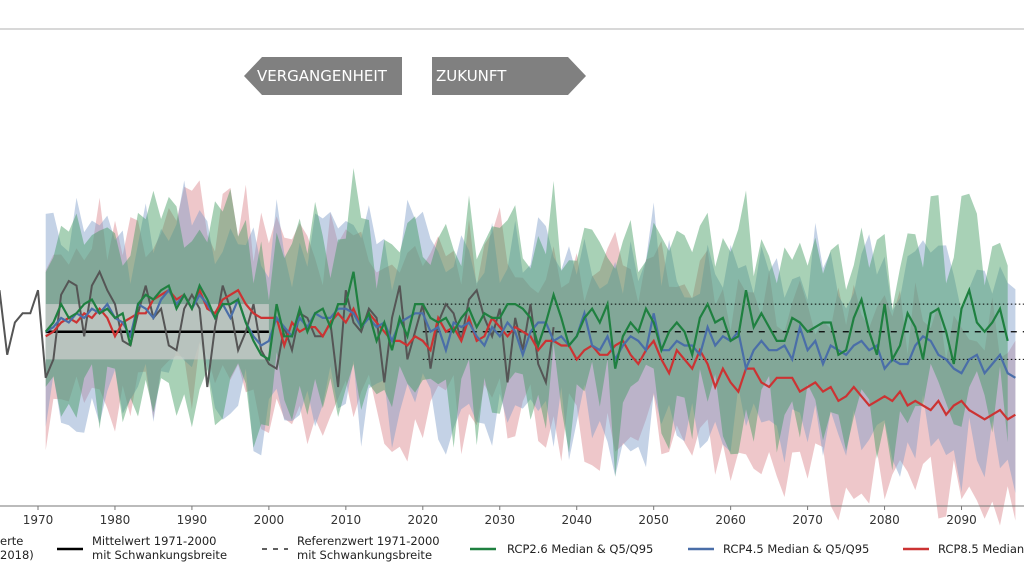 The width and height of the screenshot is (1024, 576). I want to click on legend-ref-label-2: mit Schwankungsbreite, so click(364, 555).